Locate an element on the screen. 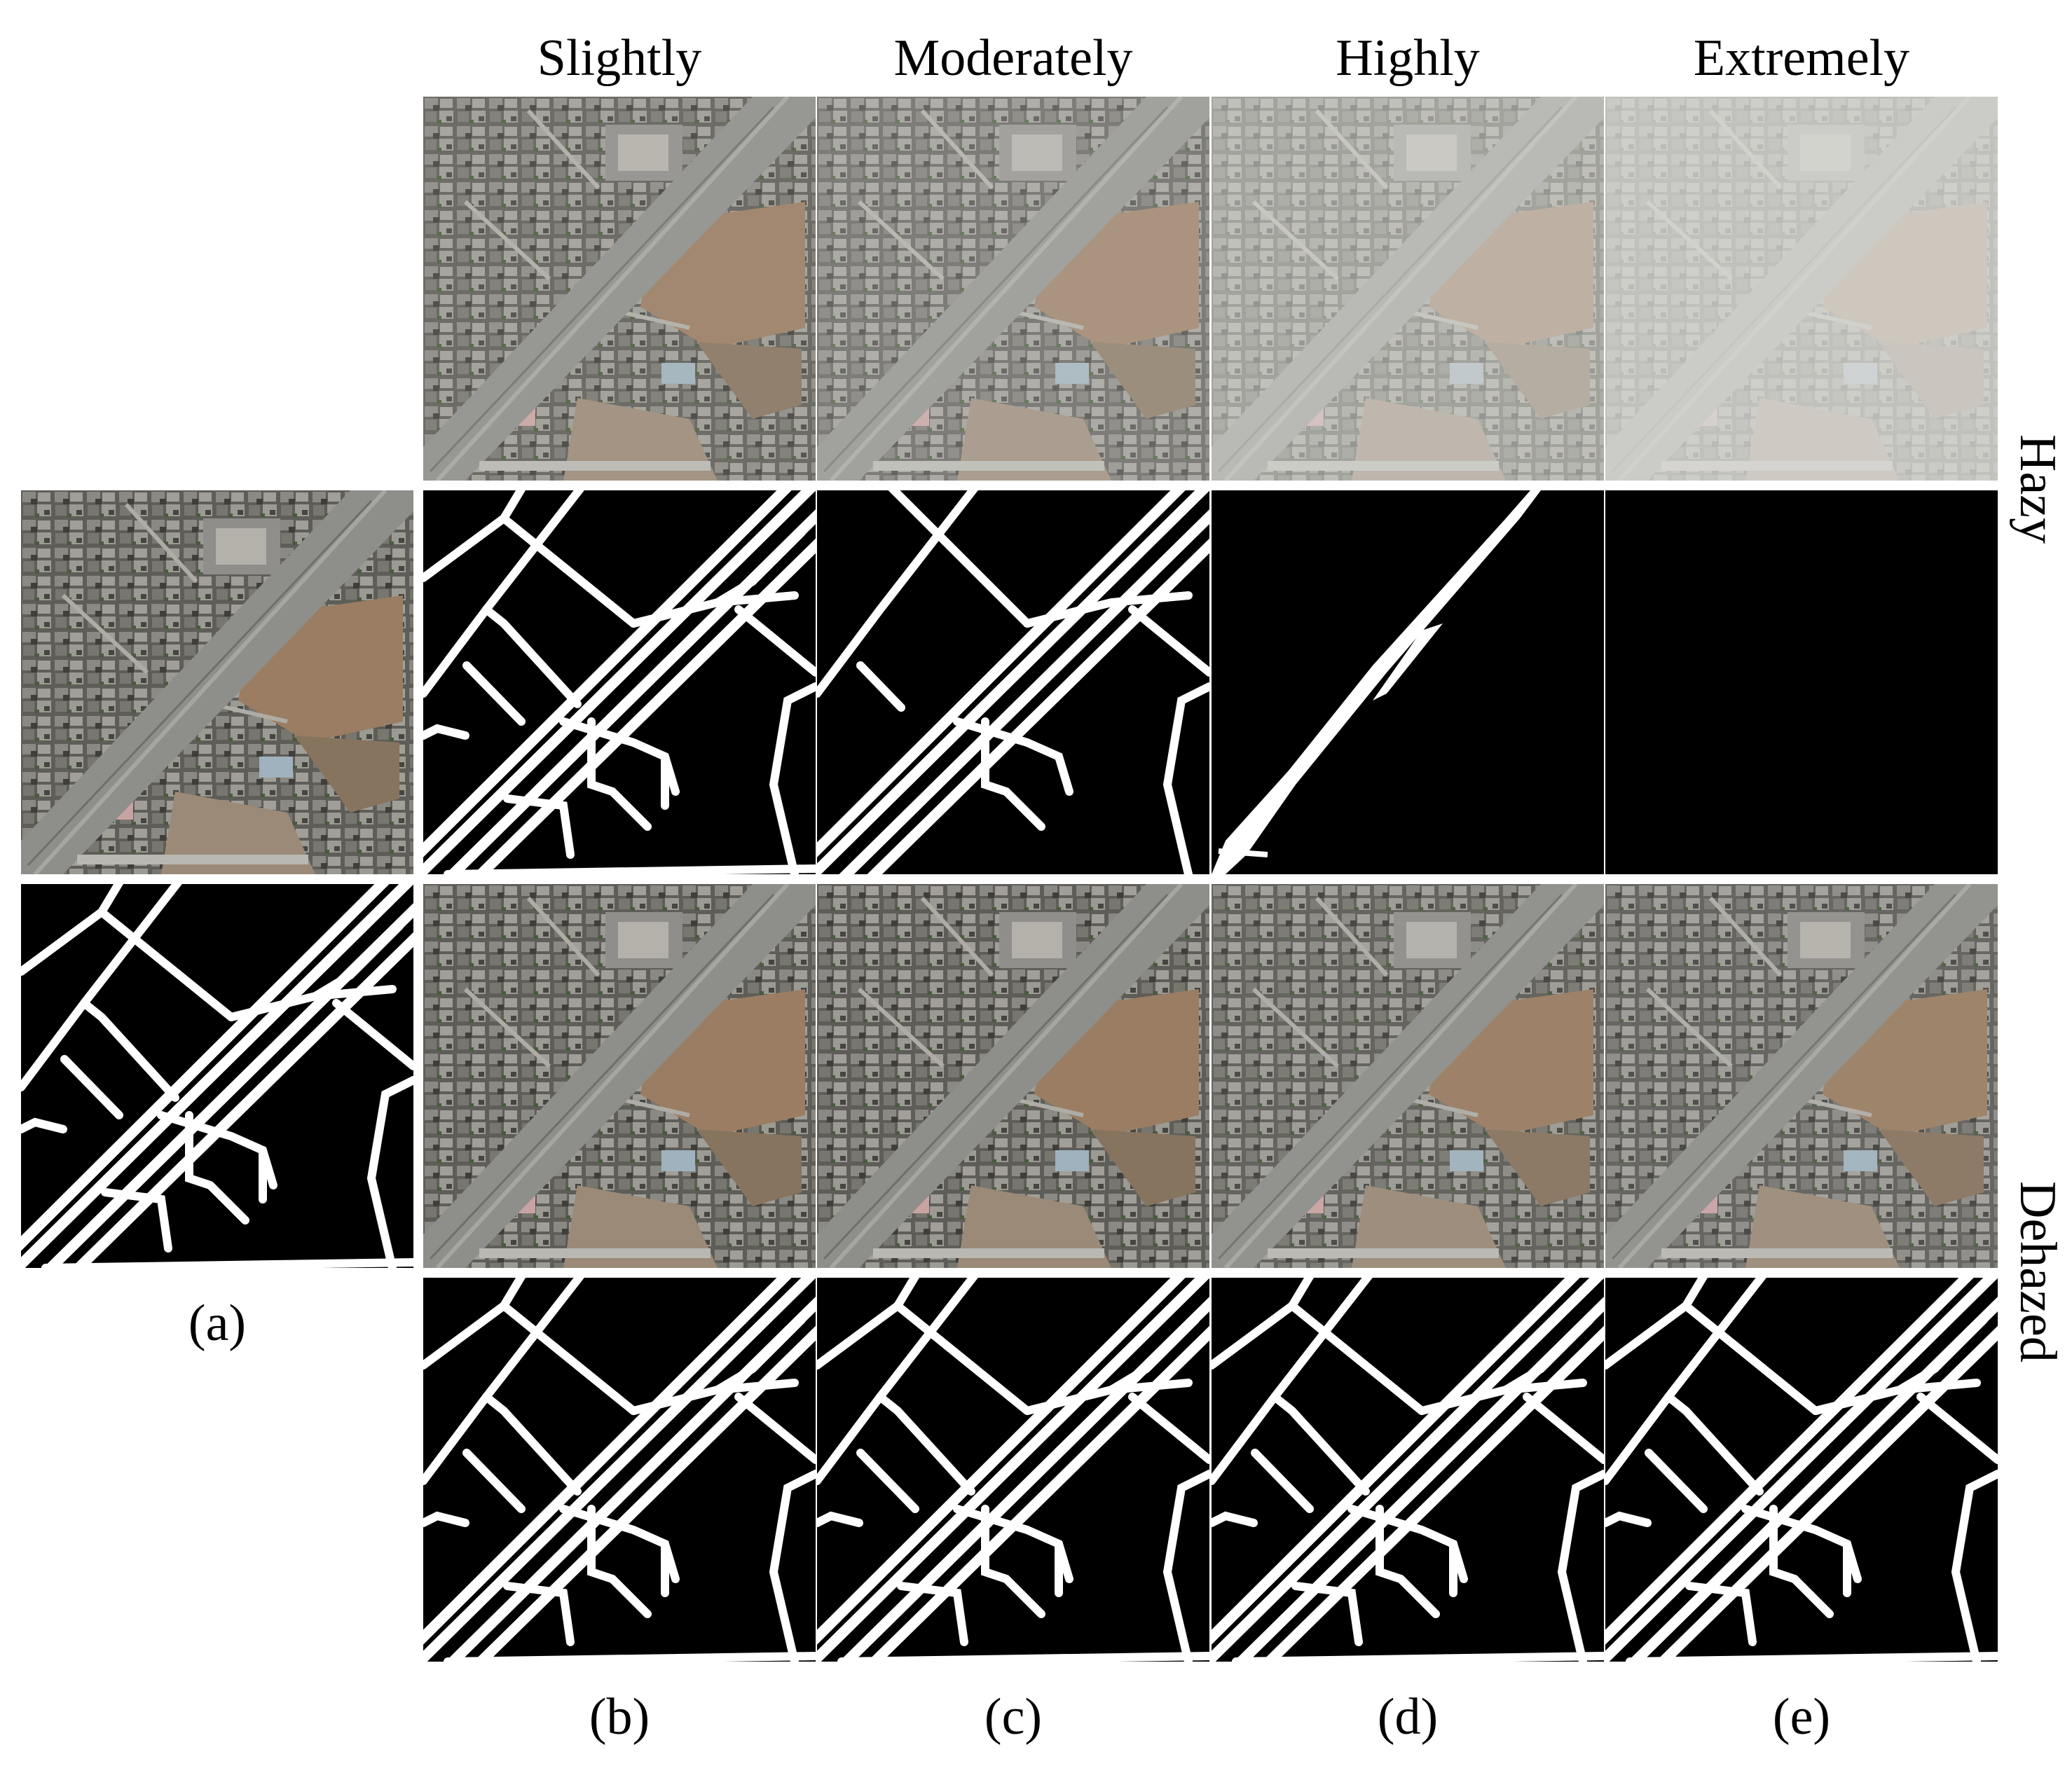  dehazed-image-slightly is located at coordinates (619, 1076).